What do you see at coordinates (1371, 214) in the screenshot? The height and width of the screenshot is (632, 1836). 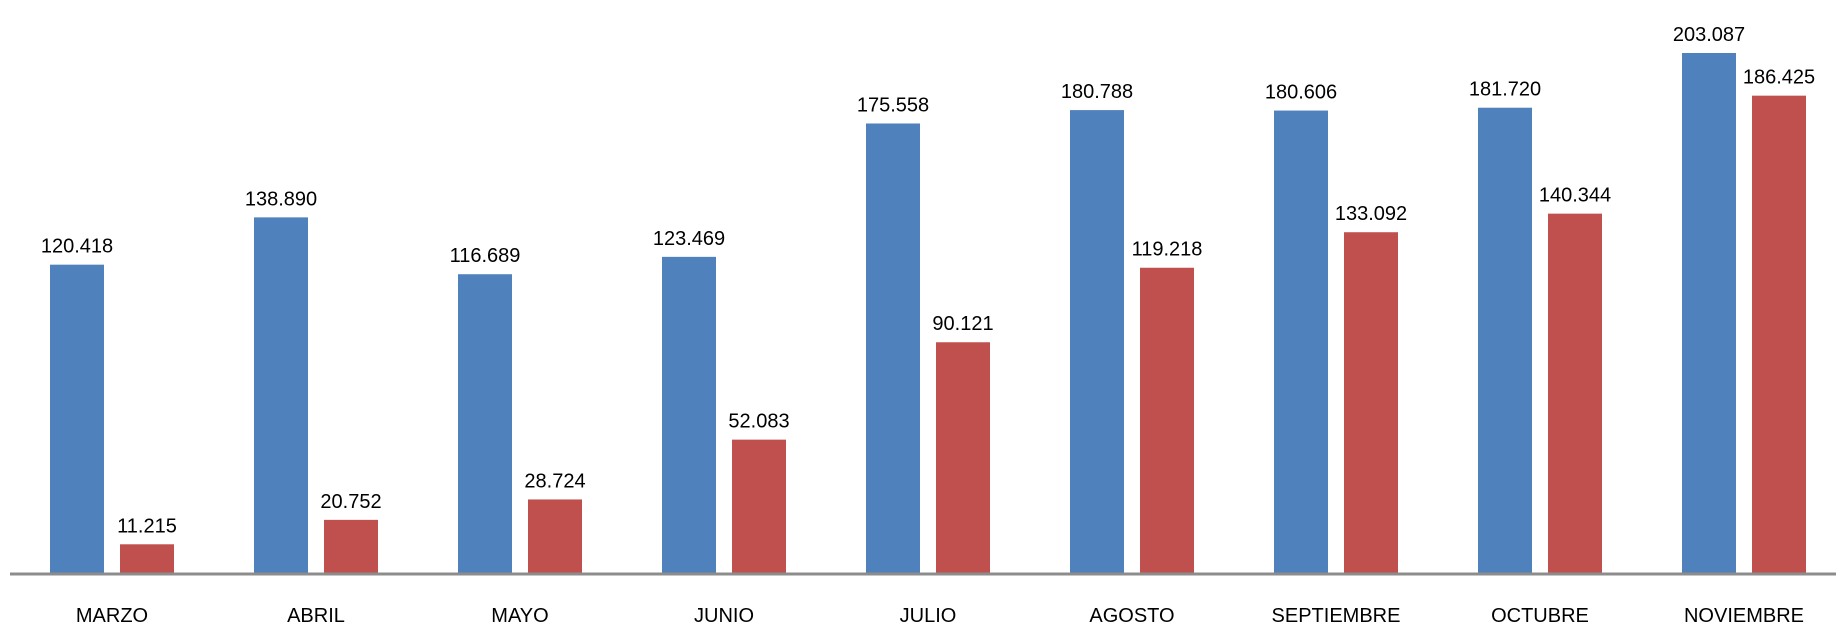 I see `value-label: 133.092` at bounding box center [1371, 214].